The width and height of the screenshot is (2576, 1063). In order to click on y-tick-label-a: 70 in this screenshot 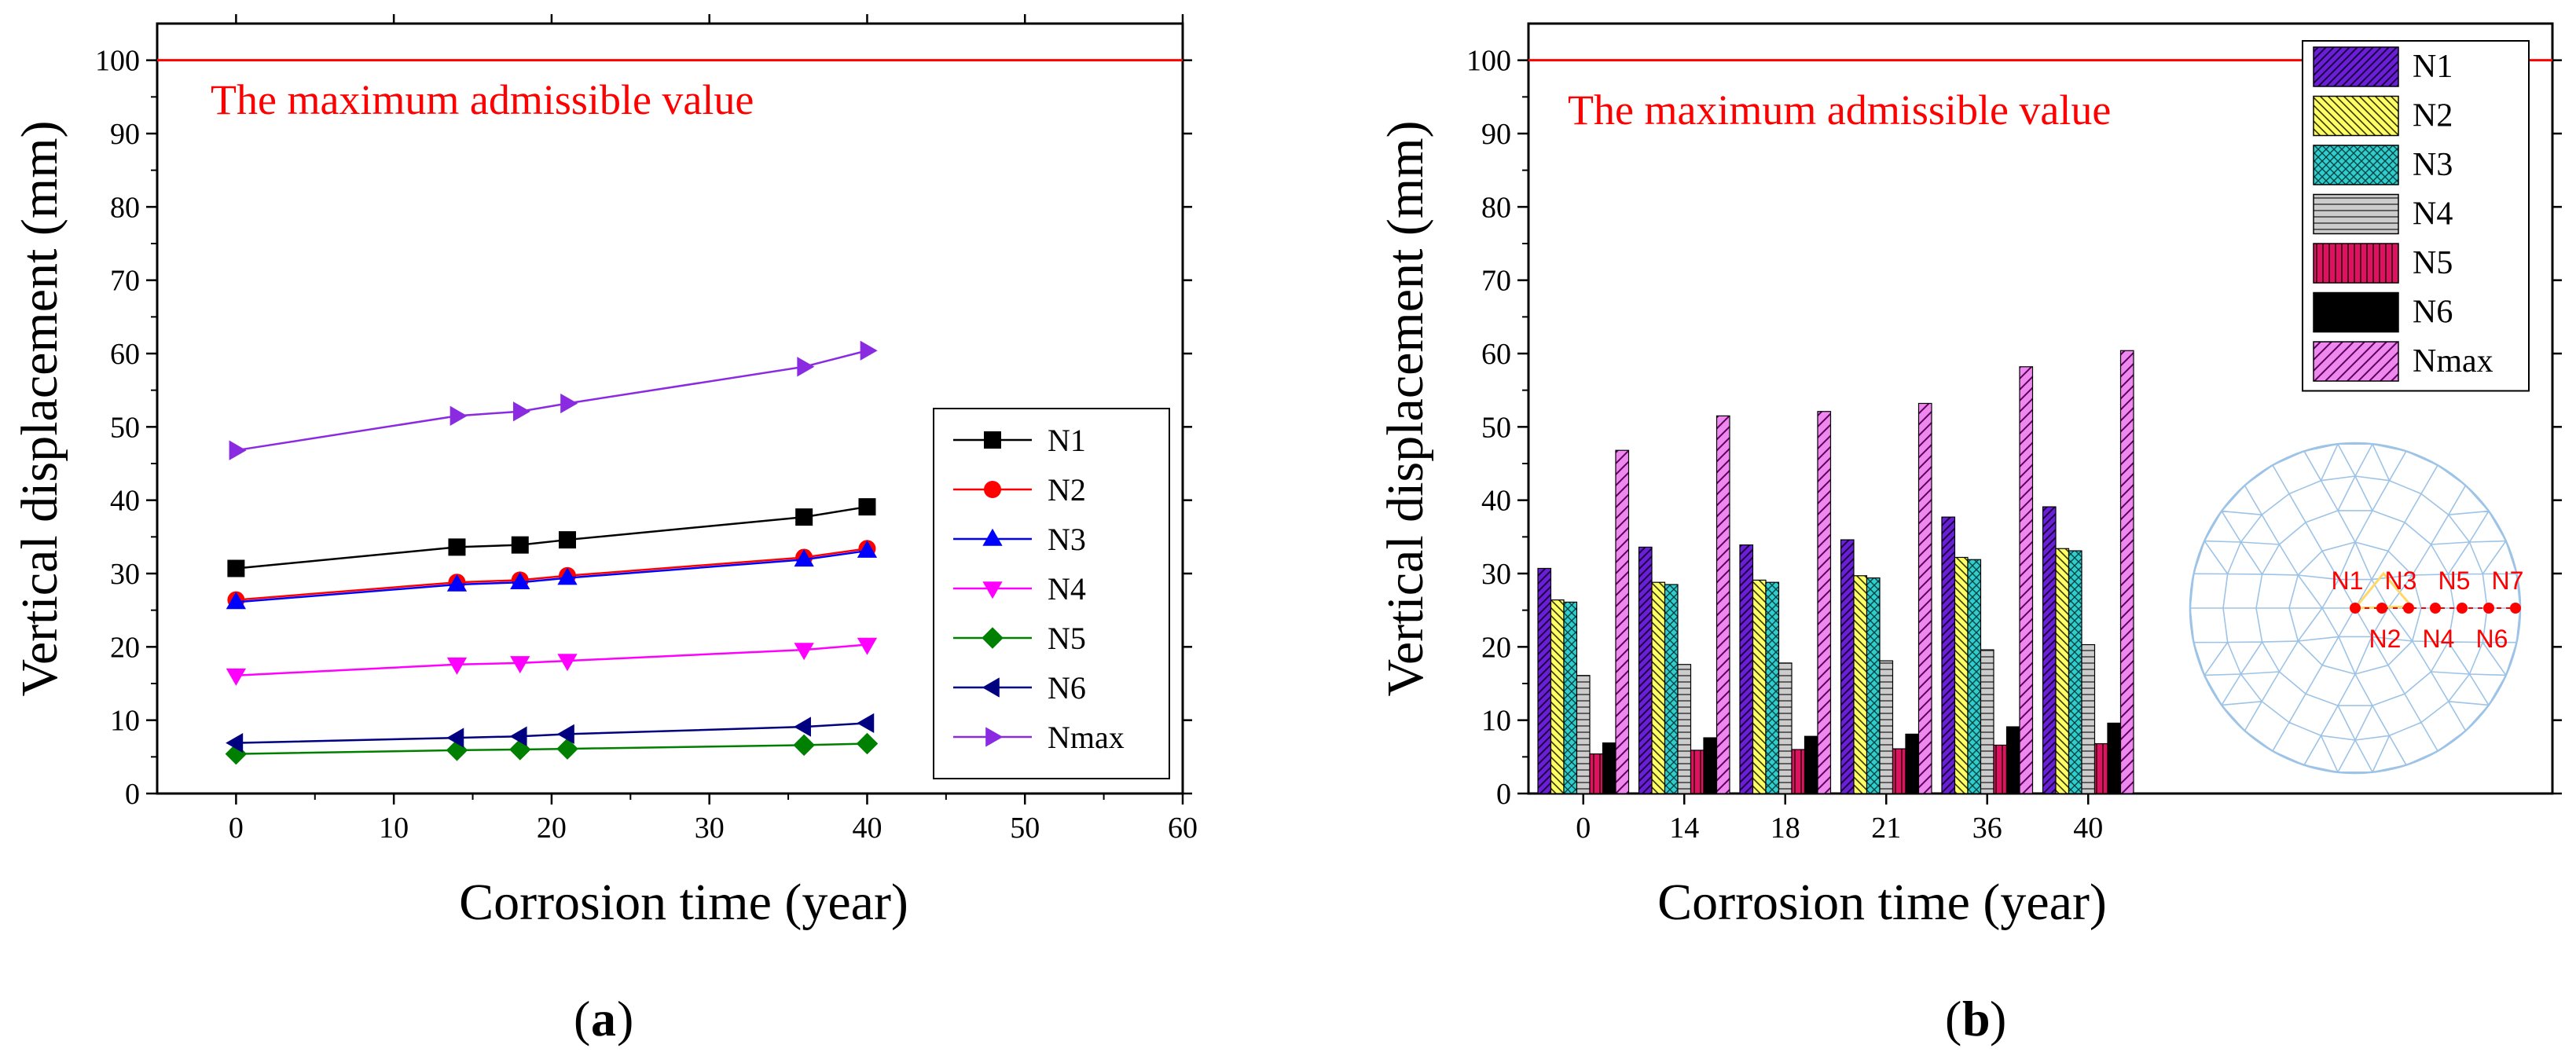, I will do `click(125, 281)`.